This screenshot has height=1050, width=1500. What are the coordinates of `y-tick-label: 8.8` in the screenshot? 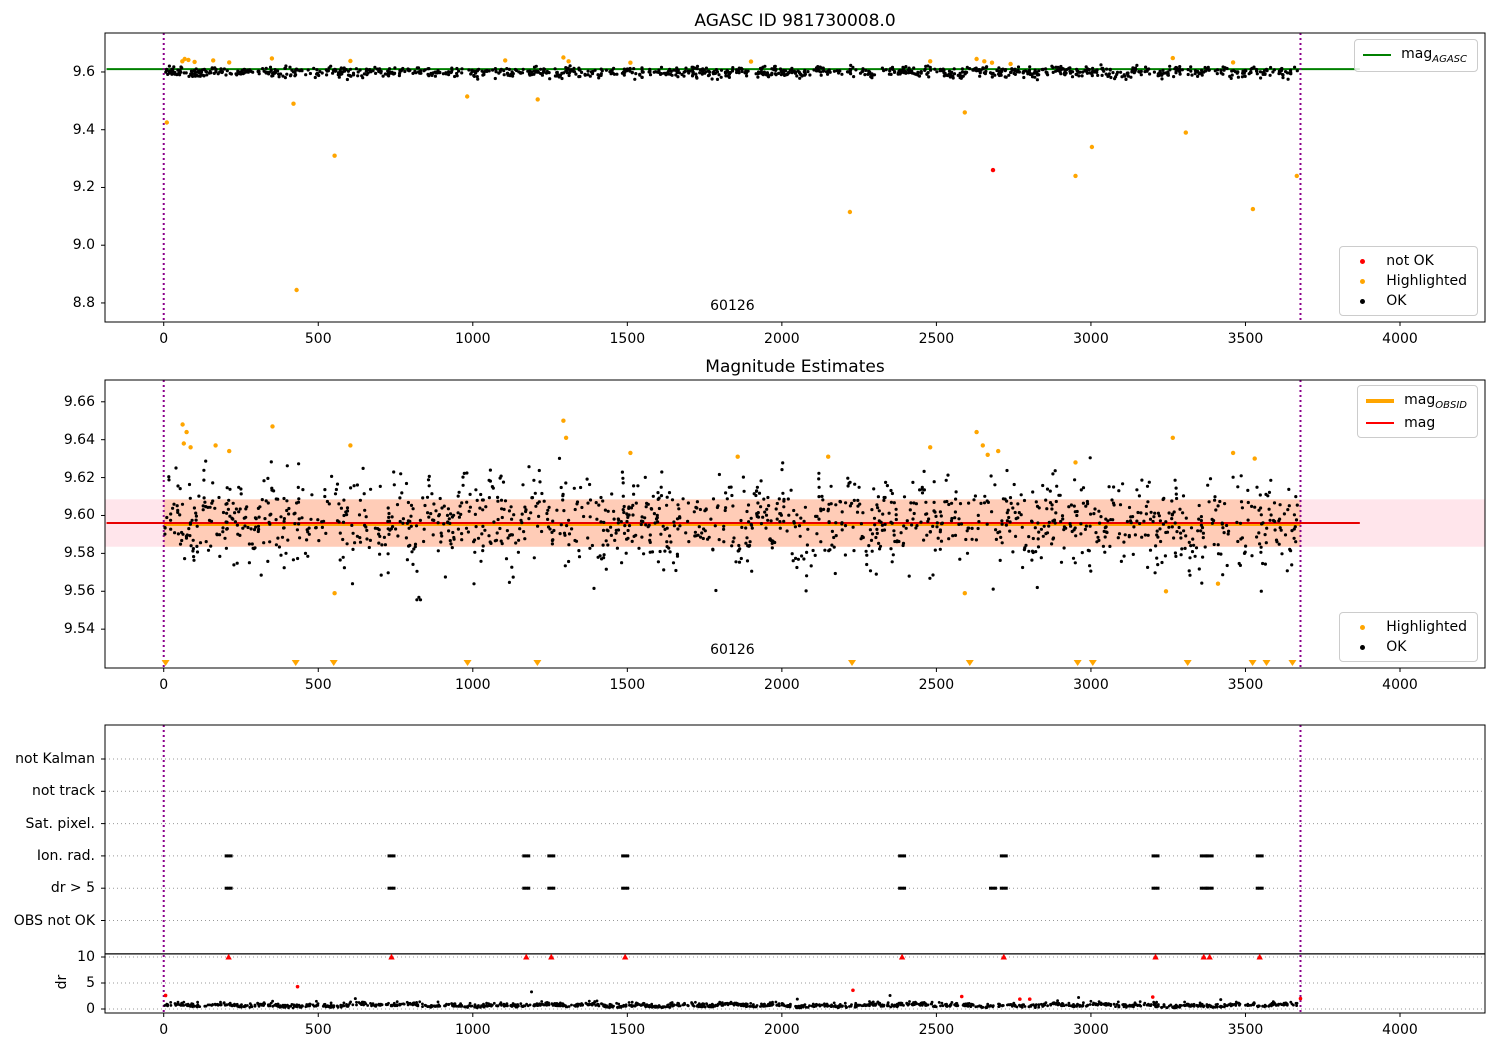 It's located at (83, 302).